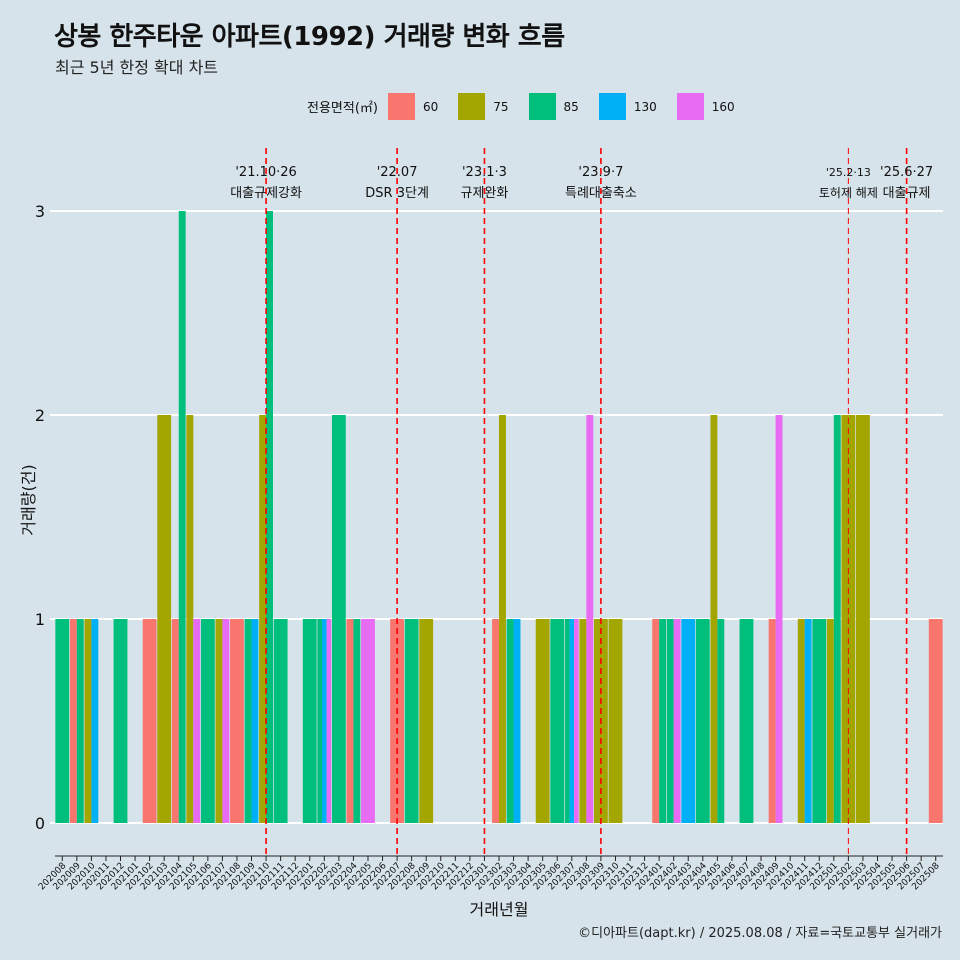  Describe the element at coordinates (906, 172) in the screenshot. I see `event-date-202506: '25.6·27` at that location.